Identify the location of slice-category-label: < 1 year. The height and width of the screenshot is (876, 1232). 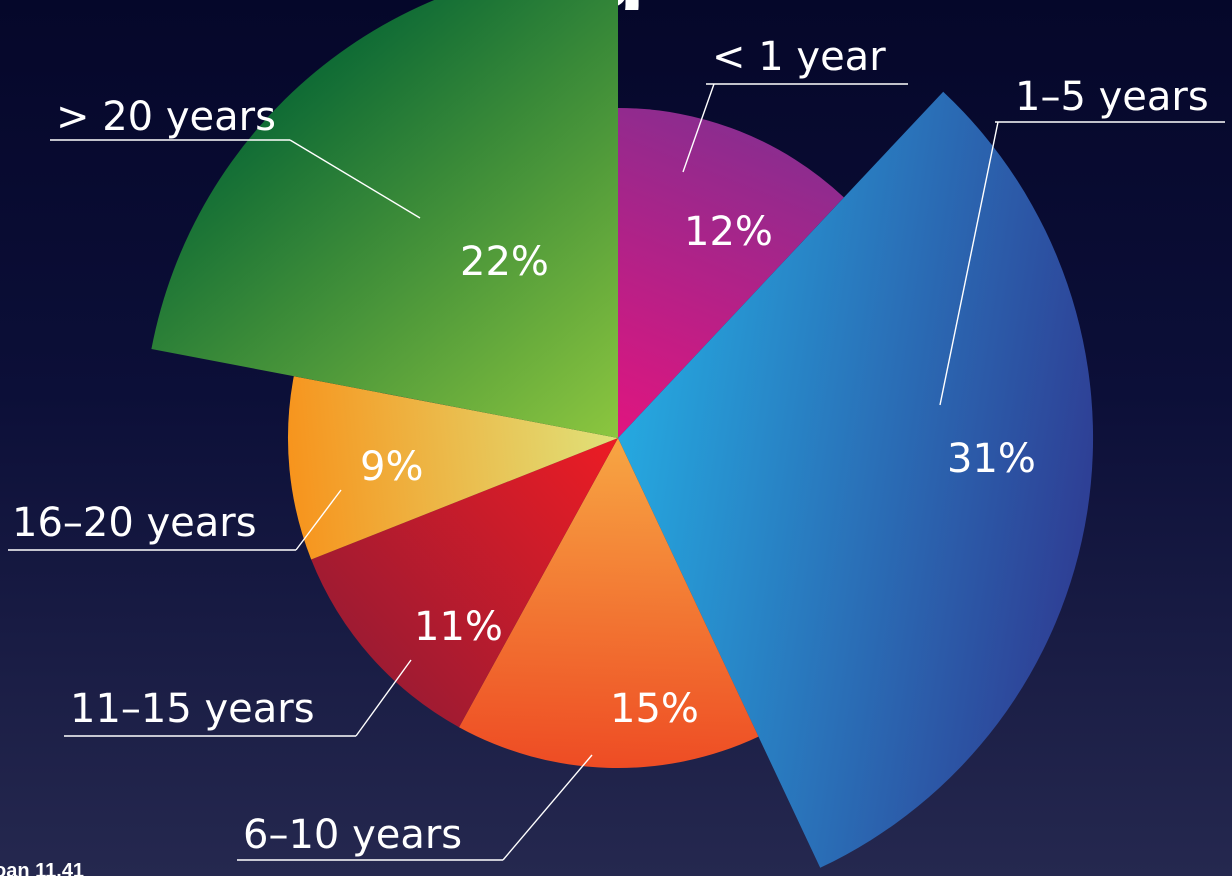
(799, 57).